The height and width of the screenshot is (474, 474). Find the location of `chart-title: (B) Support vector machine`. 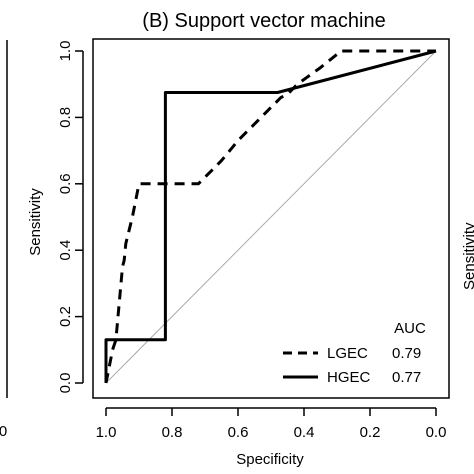

chart-title: (B) Support vector machine is located at coordinates (263, 21).